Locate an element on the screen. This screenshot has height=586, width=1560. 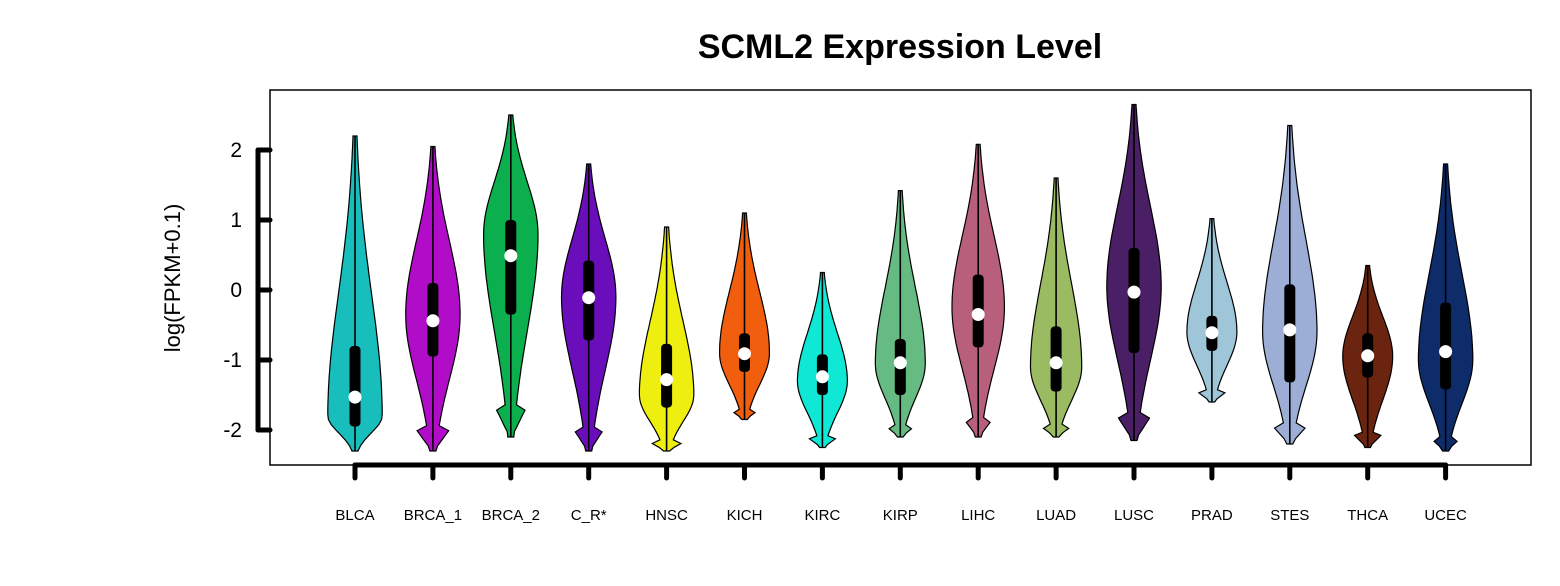
median-point-ucec is located at coordinates (1446, 352).